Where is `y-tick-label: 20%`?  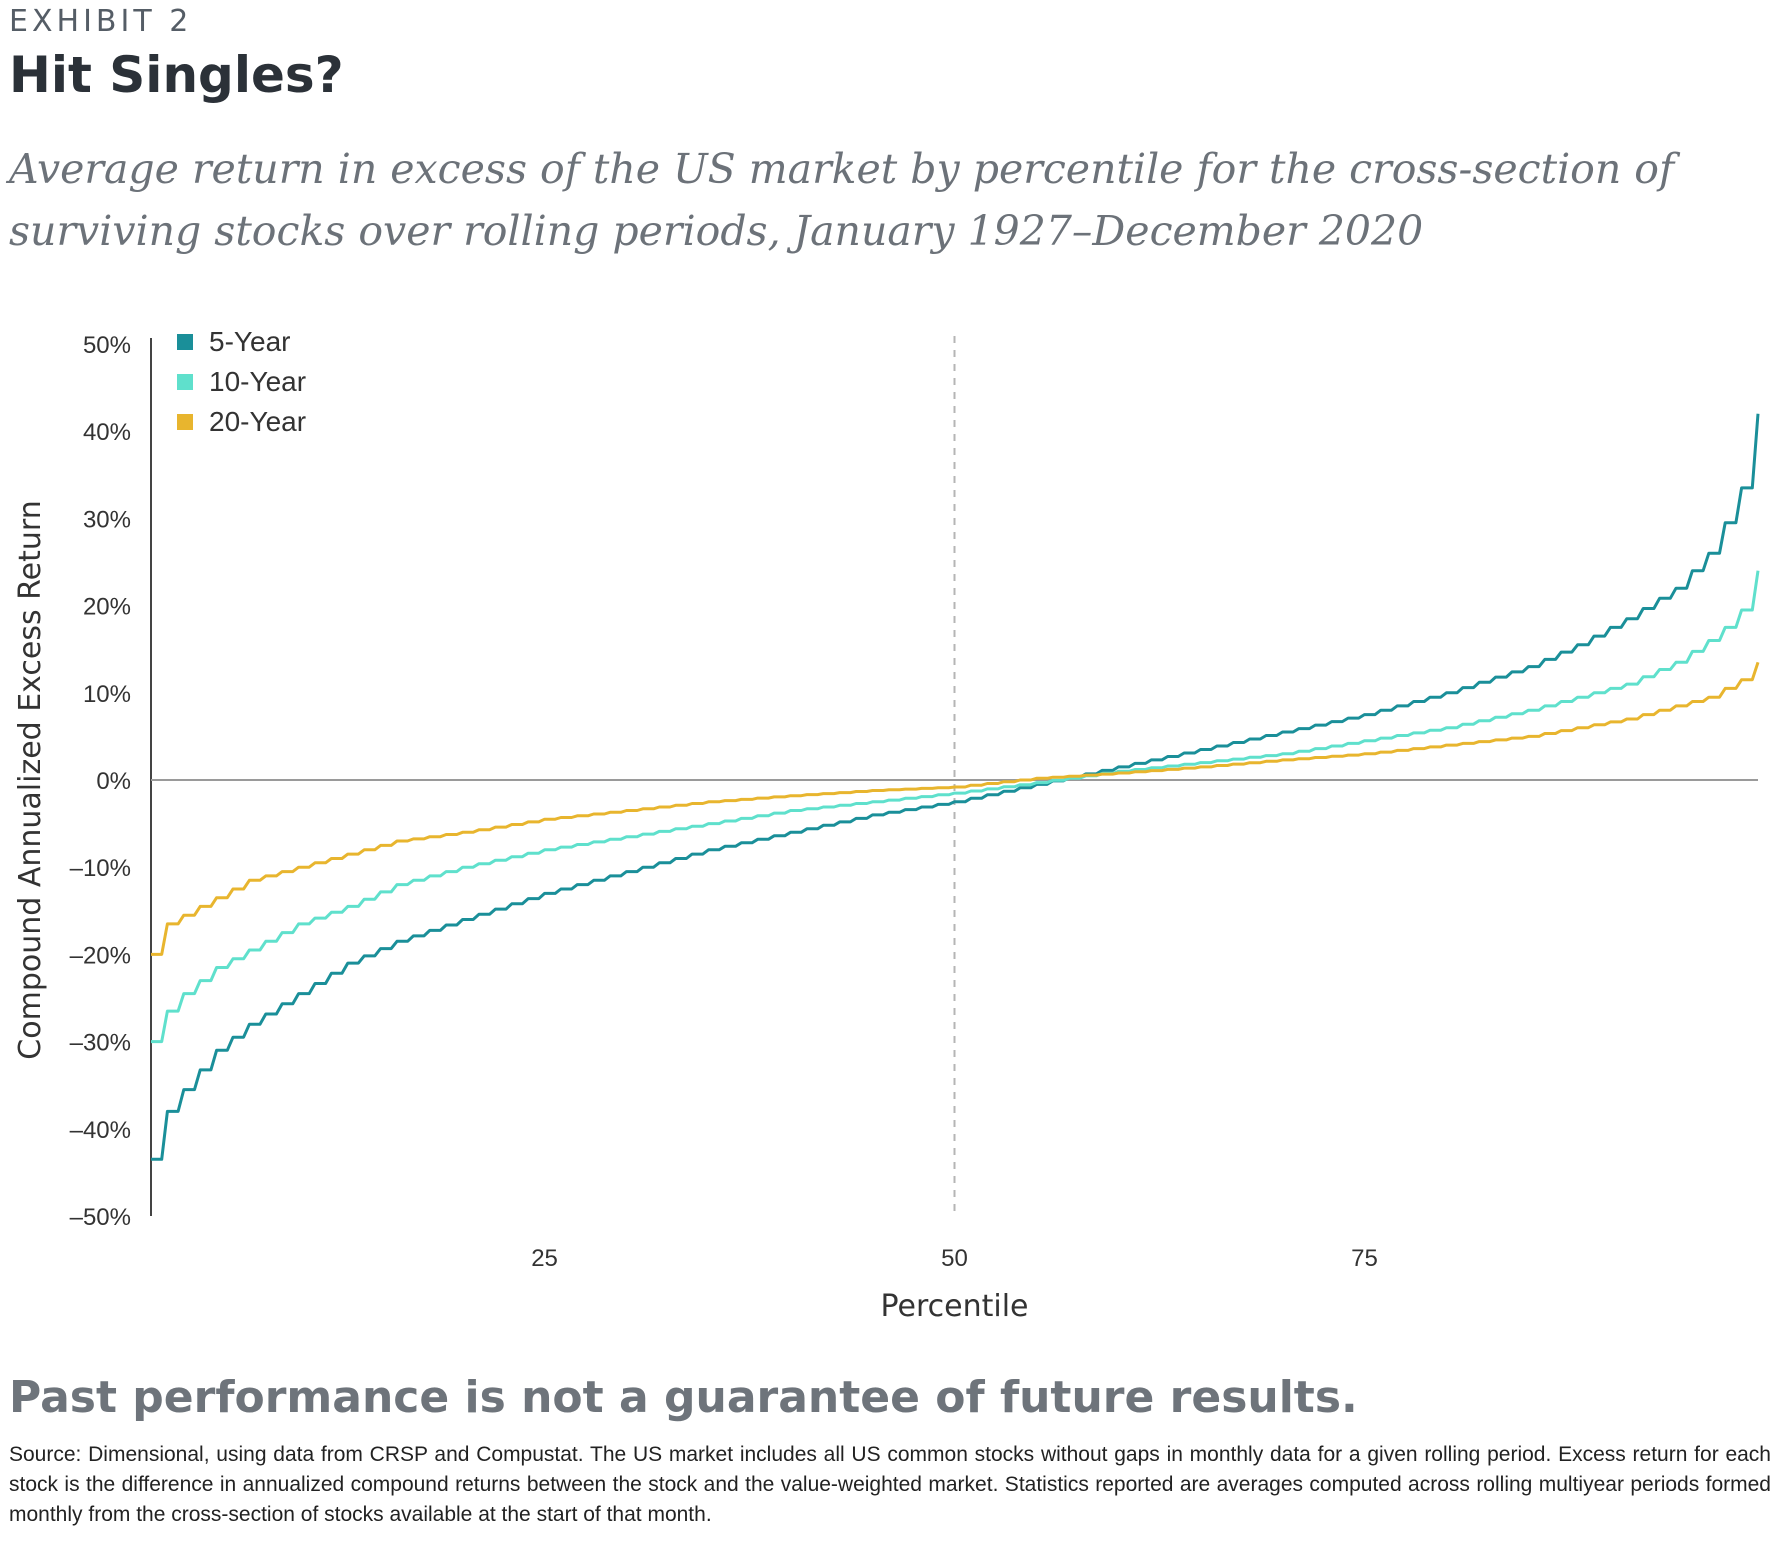
y-tick-label: 20% is located at coordinates (107, 607).